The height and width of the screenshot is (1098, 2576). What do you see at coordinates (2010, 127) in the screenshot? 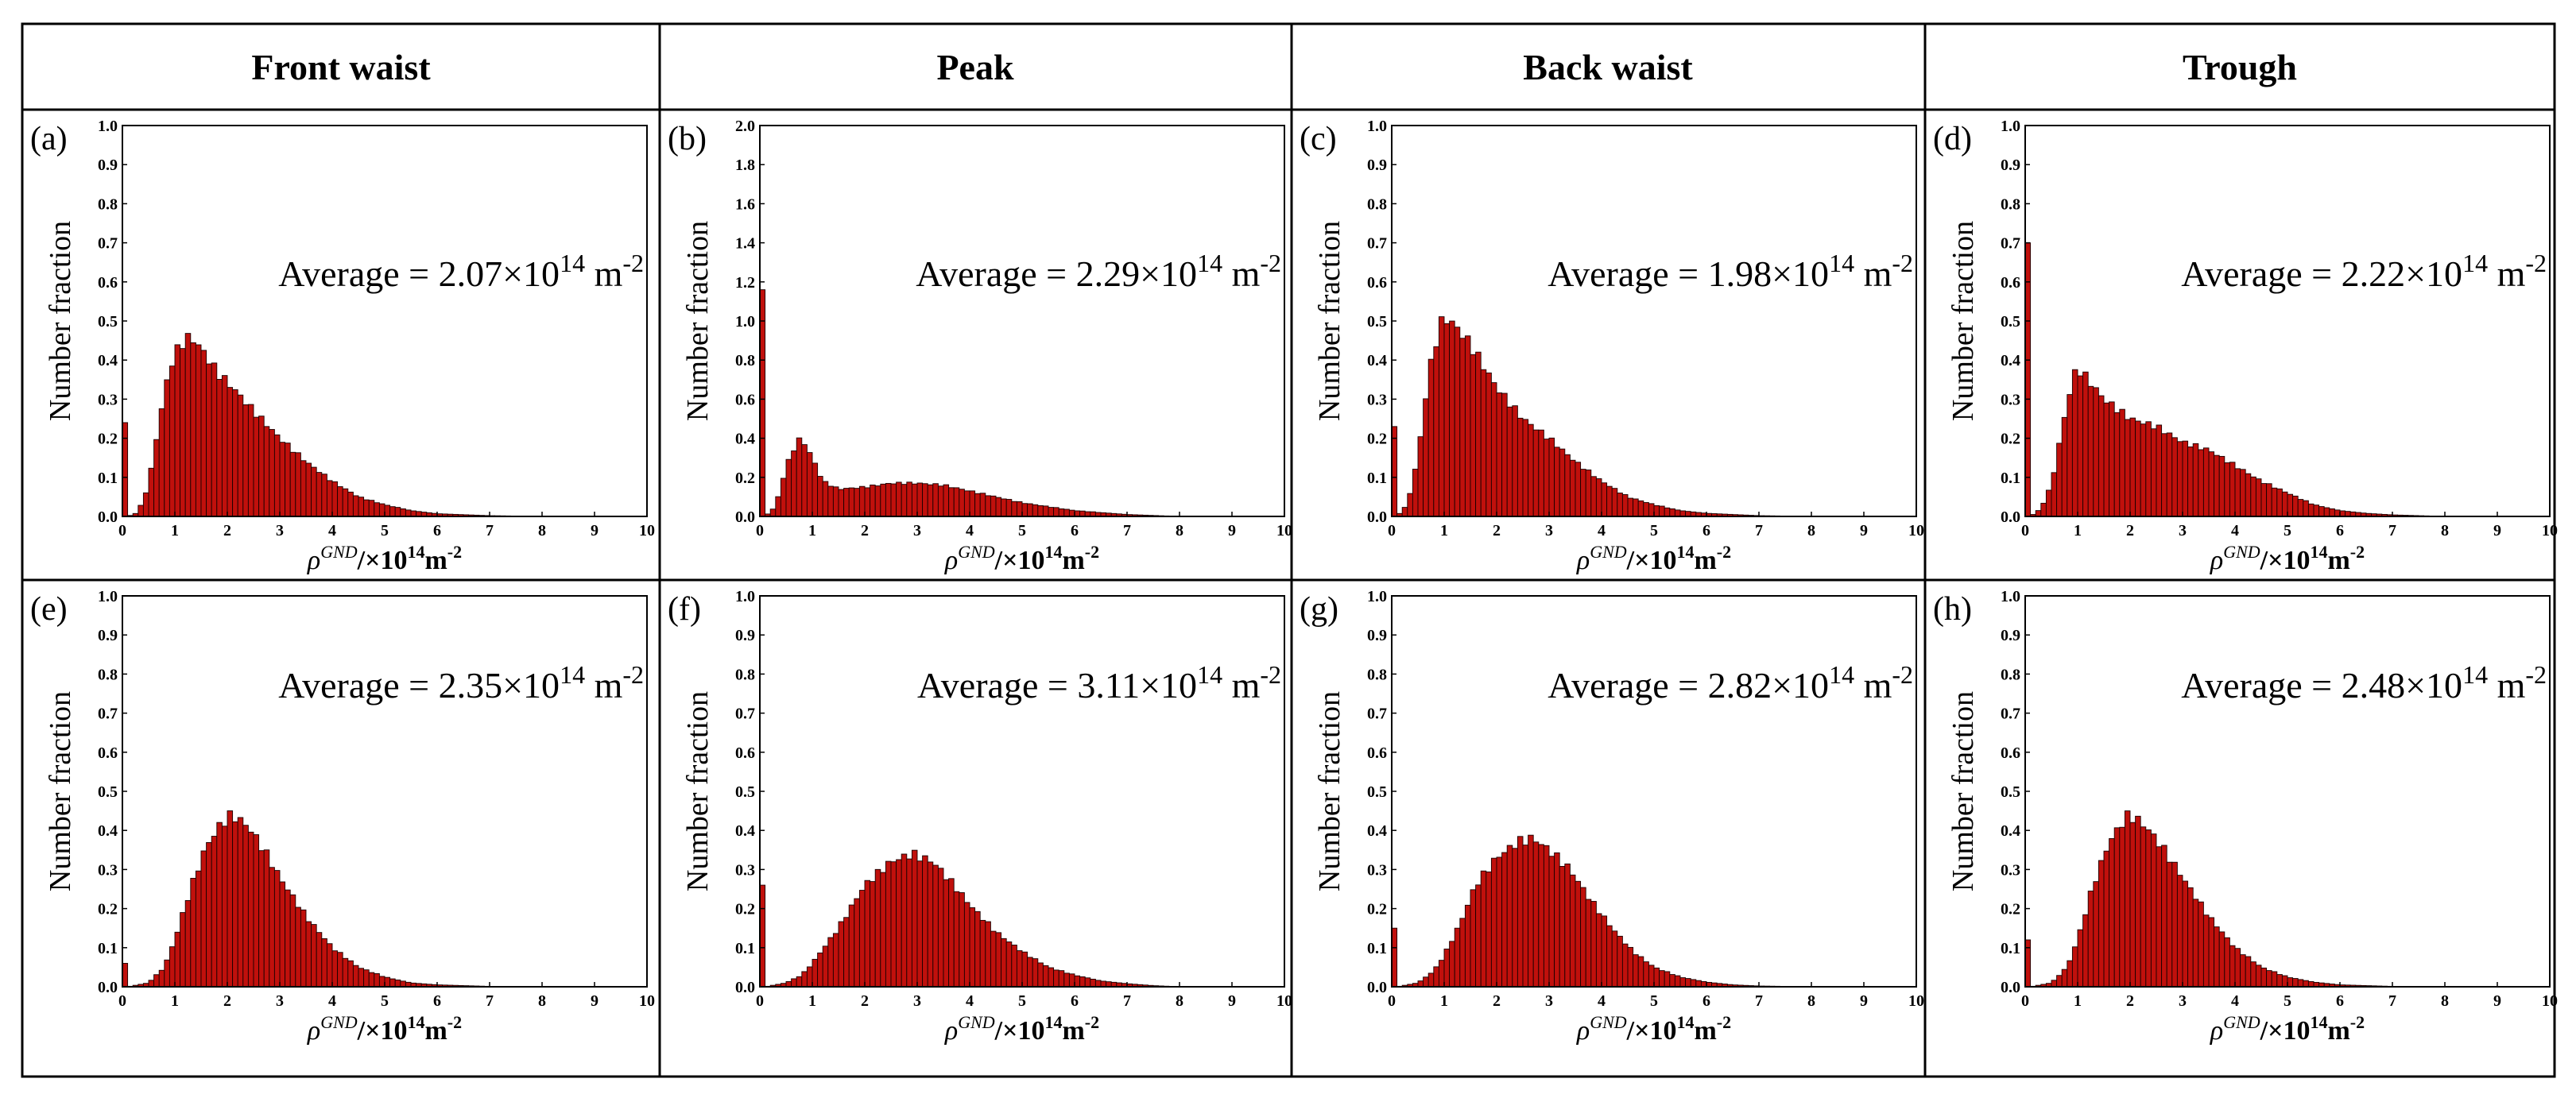
I see `y-tick-label: 1.0` at bounding box center [2010, 127].